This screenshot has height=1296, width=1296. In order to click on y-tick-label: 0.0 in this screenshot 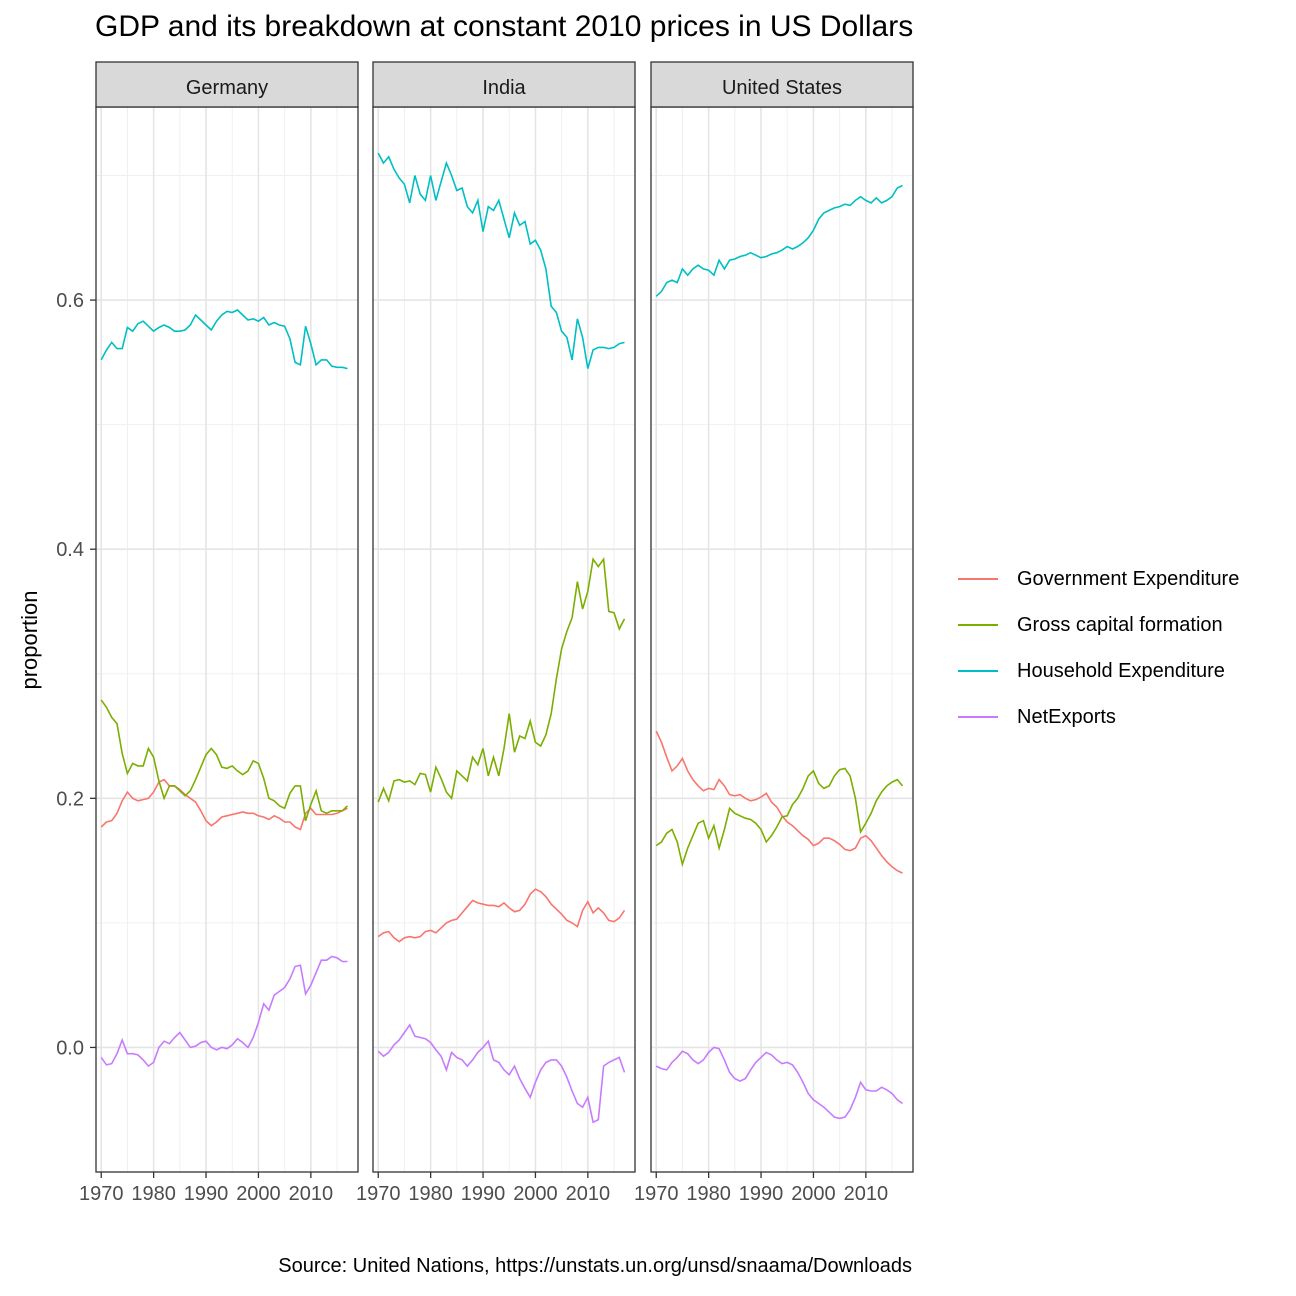, I will do `click(70, 1048)`.